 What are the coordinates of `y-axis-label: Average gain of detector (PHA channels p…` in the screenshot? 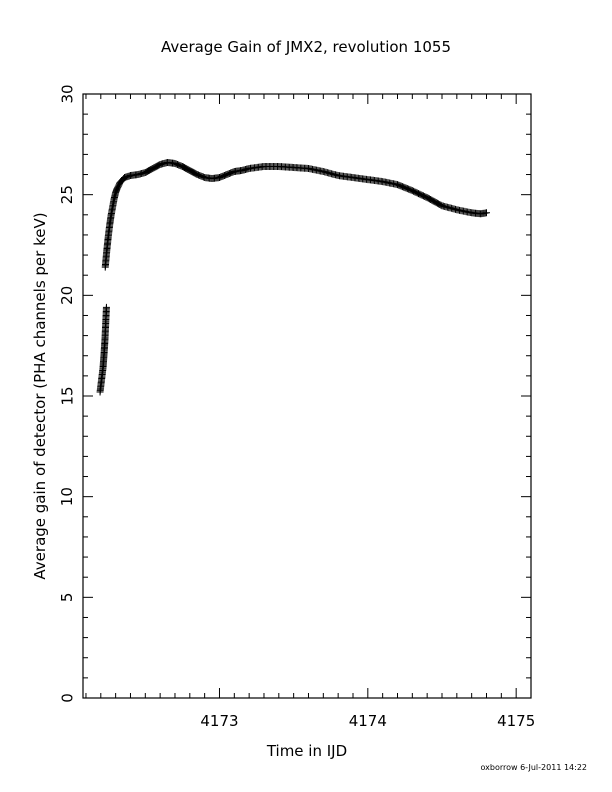 It's located at (40, 395).